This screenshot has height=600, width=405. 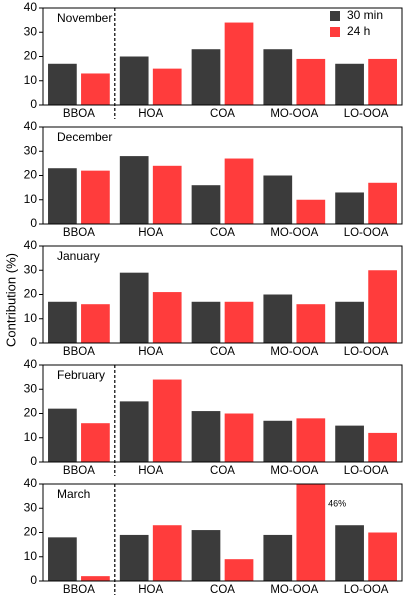 What do you see at coordinates (81, 375) in the screenshot?
I see `panel-title: February` at bounding box center [81, 375].